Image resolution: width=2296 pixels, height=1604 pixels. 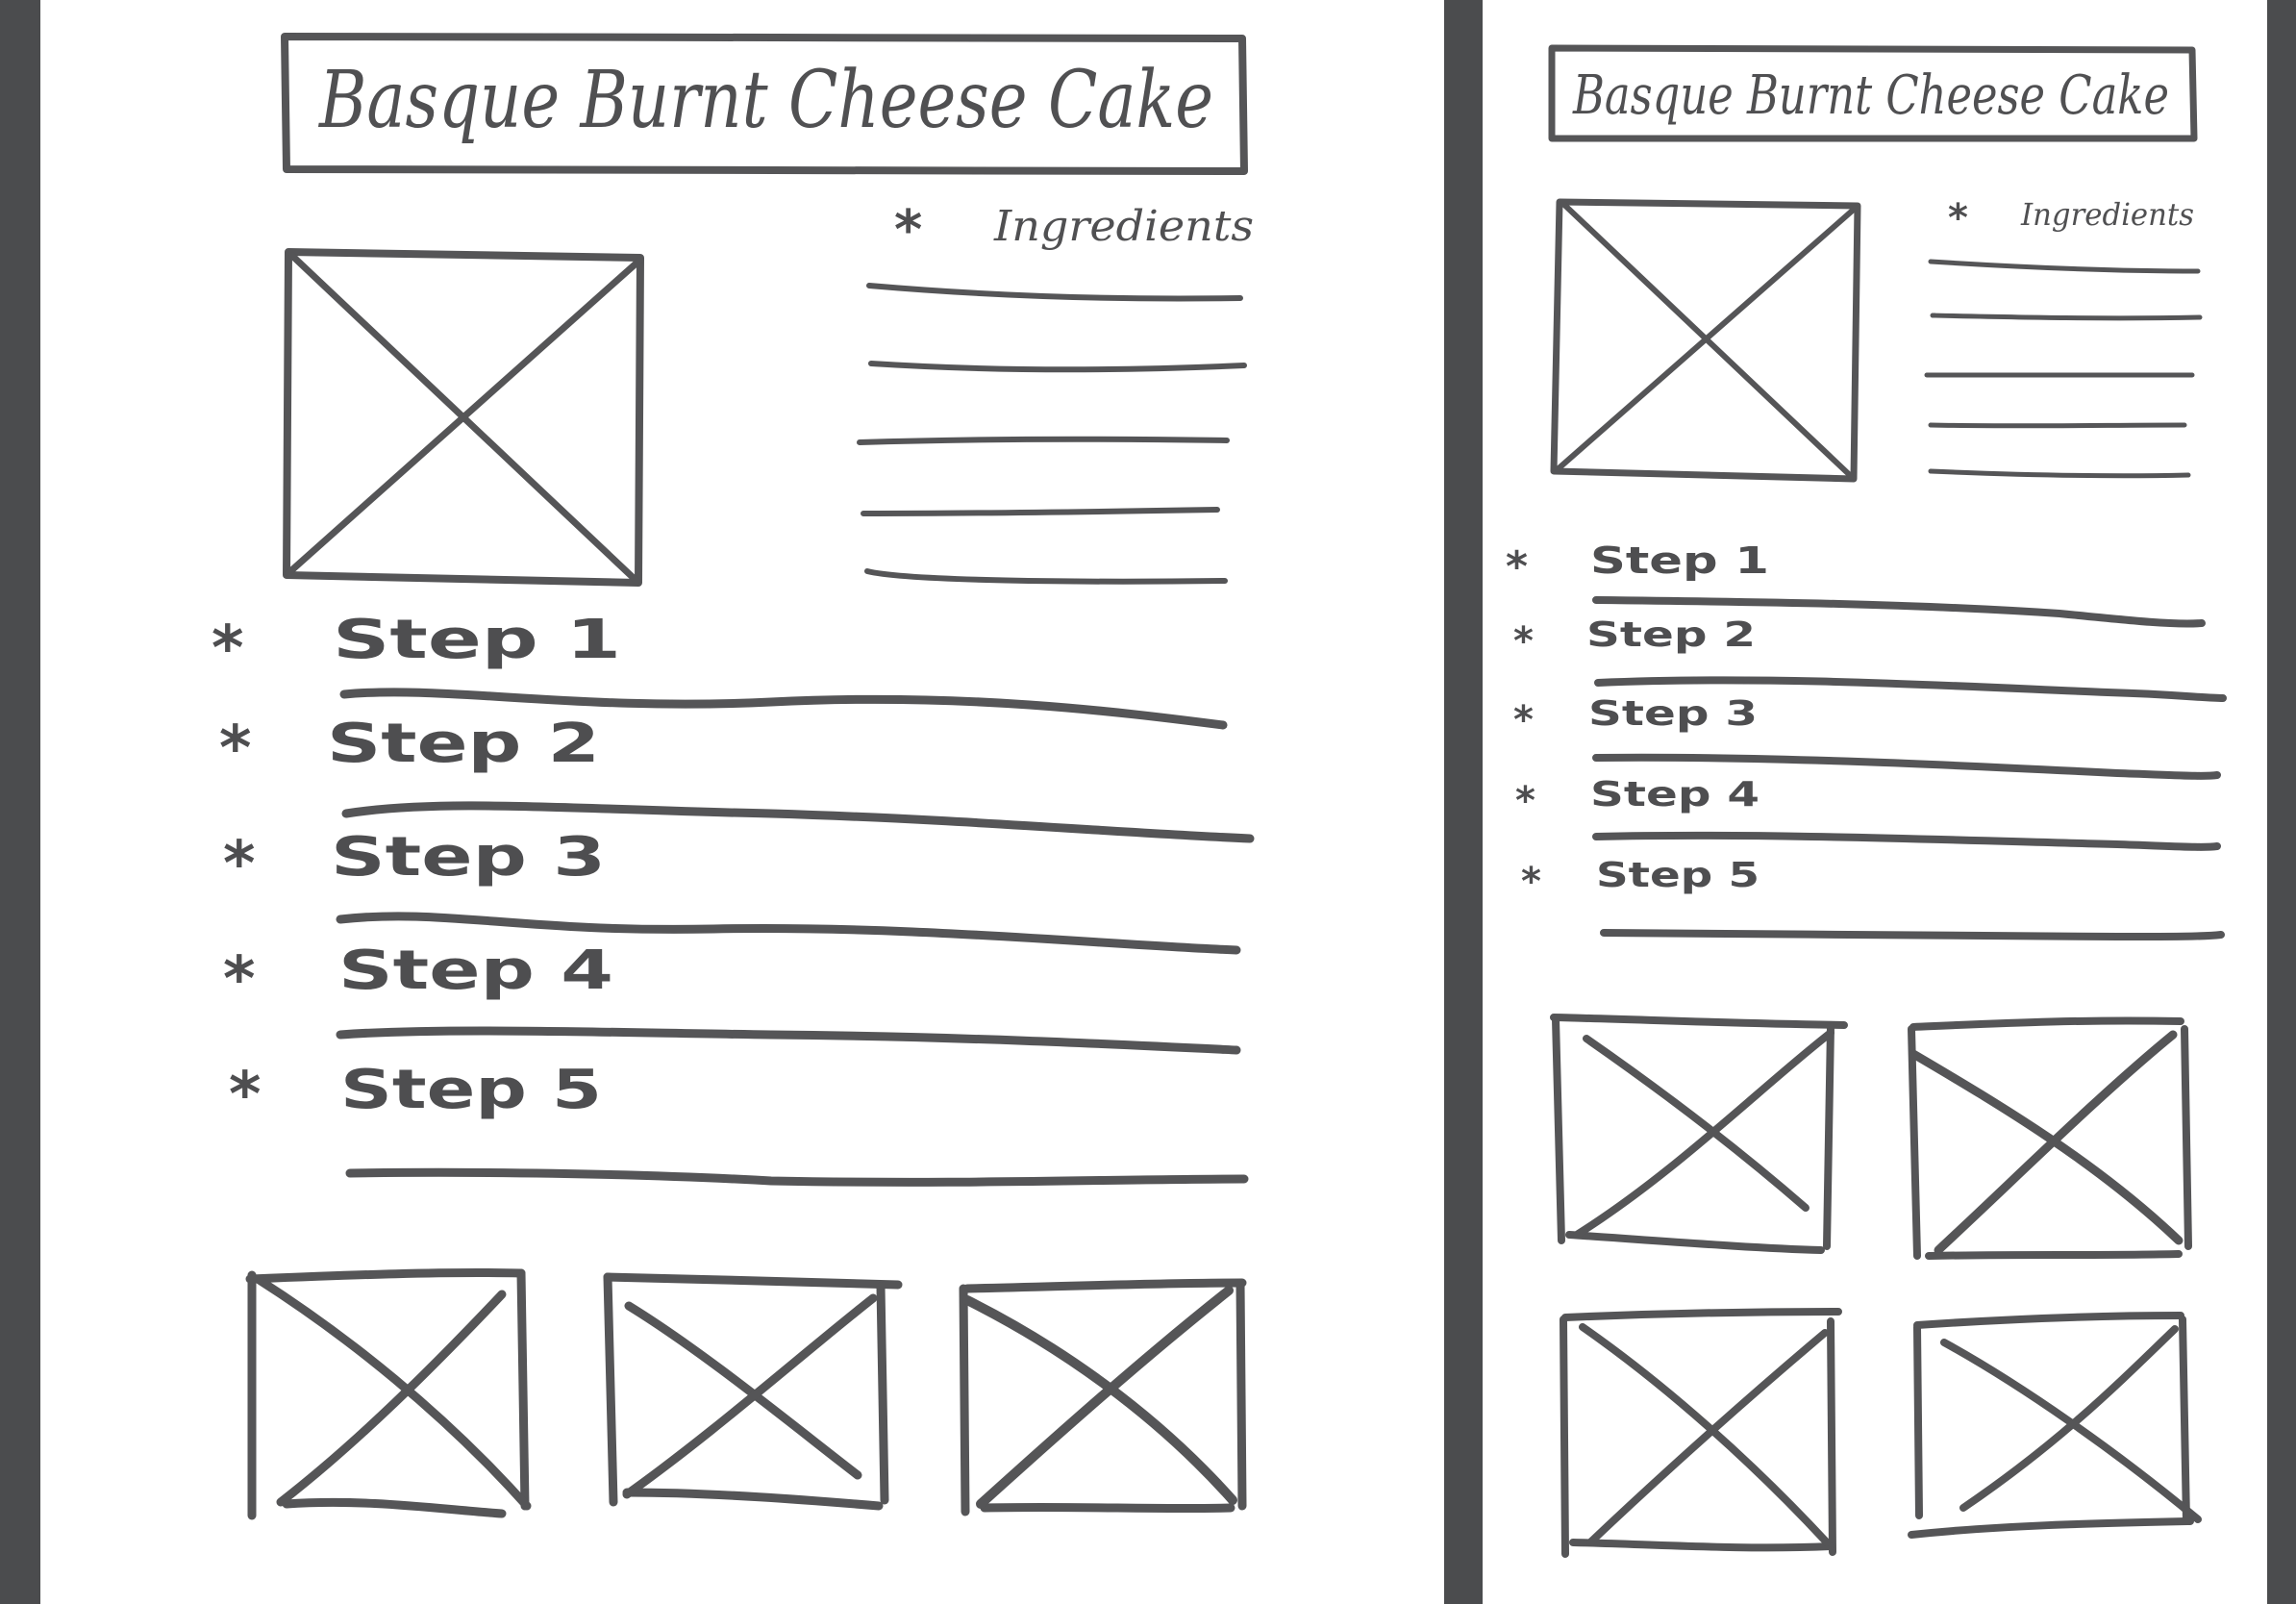 I want to click on steps-list: * Step 1 * Step 2 * Step 3 * Step 4 *, so click(x=1866, y=739).